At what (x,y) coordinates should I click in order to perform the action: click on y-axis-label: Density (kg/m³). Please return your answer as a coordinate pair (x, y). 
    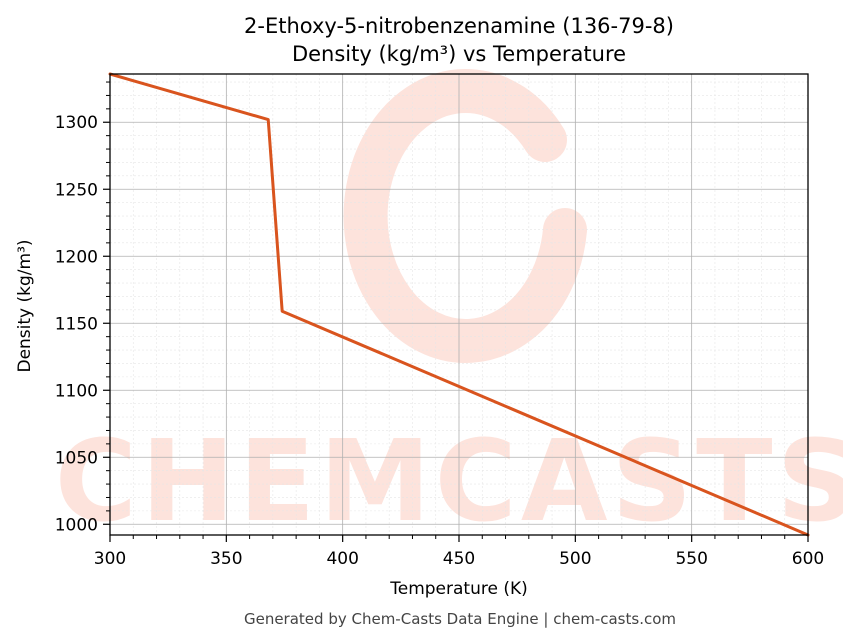
    Looking at the image, I should click on (25, 305).